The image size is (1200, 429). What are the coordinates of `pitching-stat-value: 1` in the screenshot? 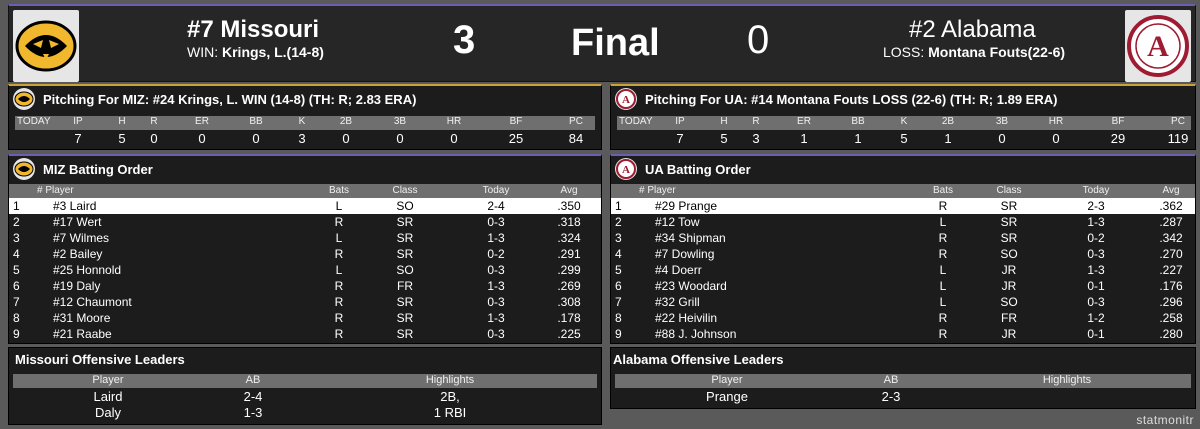 It's located at (948, 138).